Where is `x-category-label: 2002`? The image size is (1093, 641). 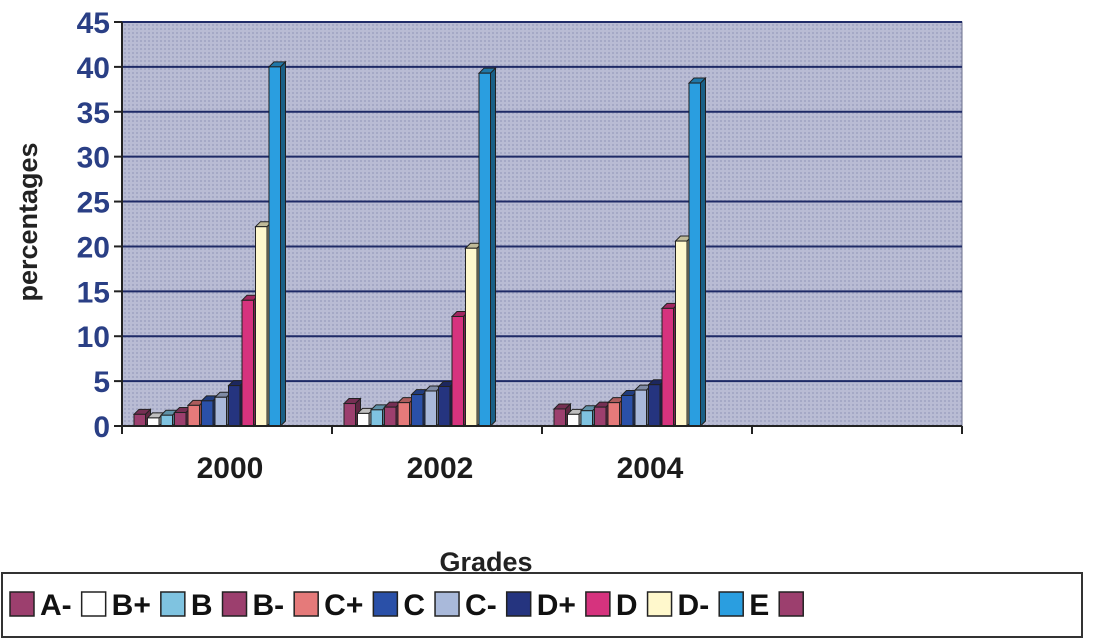
x-category-label: 2002 is located at coordinates (440, 468).